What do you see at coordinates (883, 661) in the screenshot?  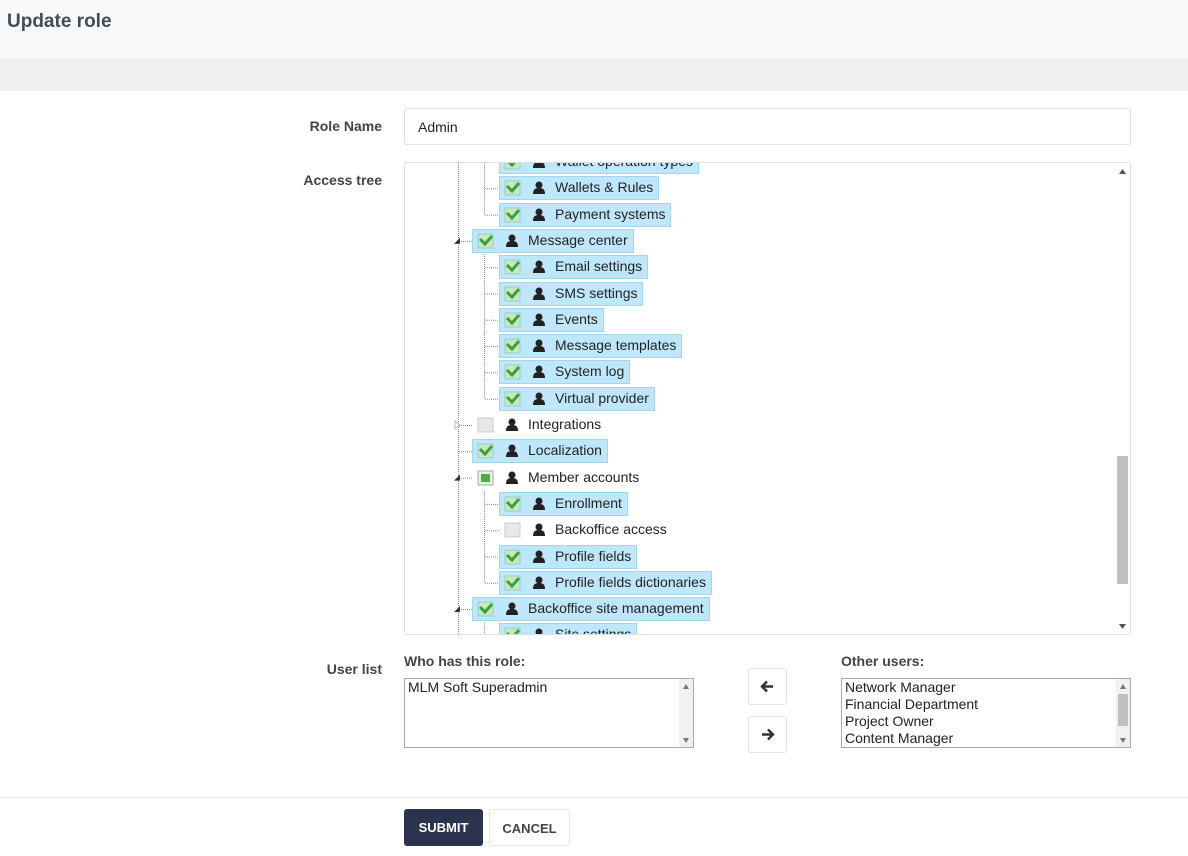 I see `list-label: Other users:` at bounding box center [883, 661].